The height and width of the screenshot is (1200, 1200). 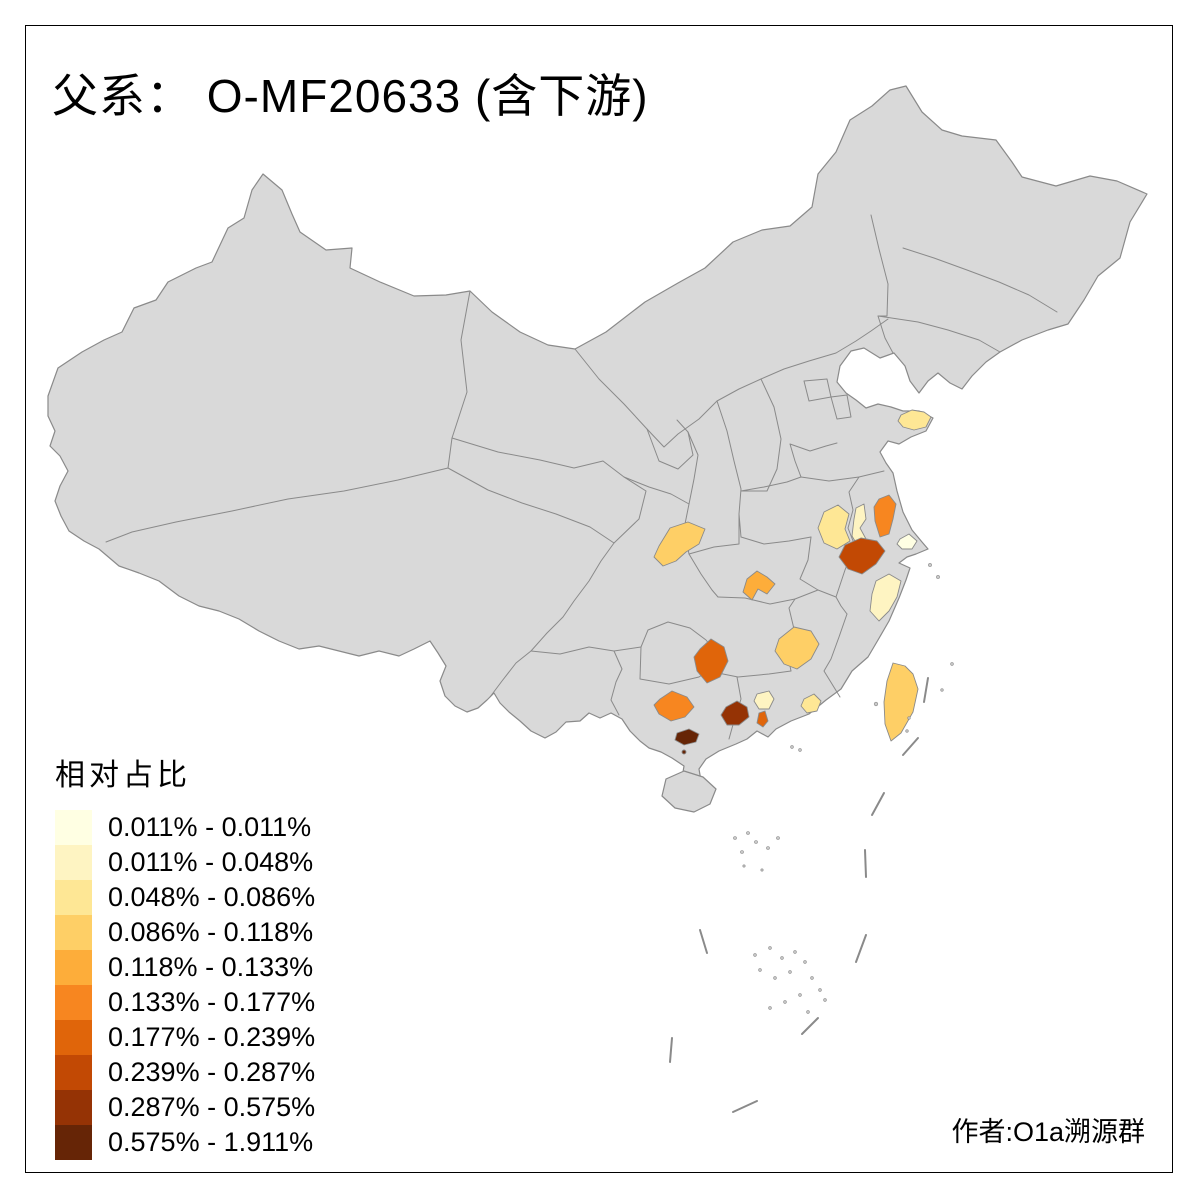 What do you see at coordinates (350, 96) in the screenshot?
I see `page-title: 父系： O-MF20633 (含下游)` at bounding box center [350, 96].